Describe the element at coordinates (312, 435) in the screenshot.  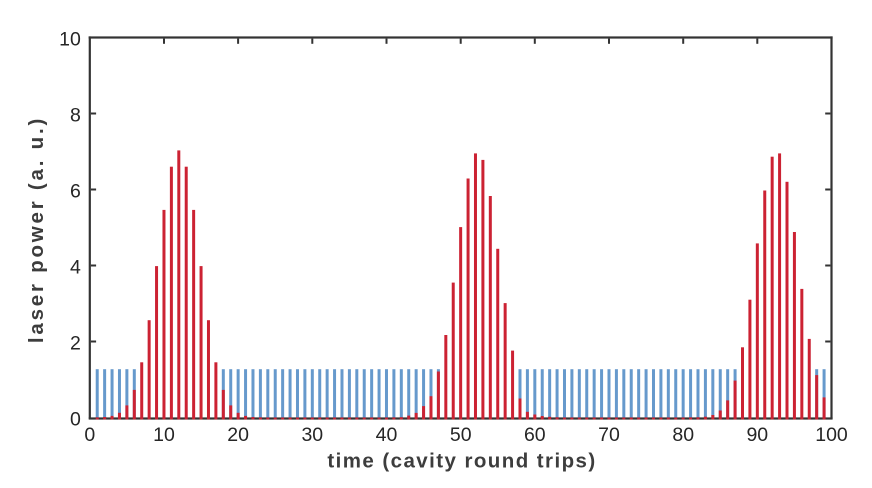
I see `svg-text: 30` at that location.